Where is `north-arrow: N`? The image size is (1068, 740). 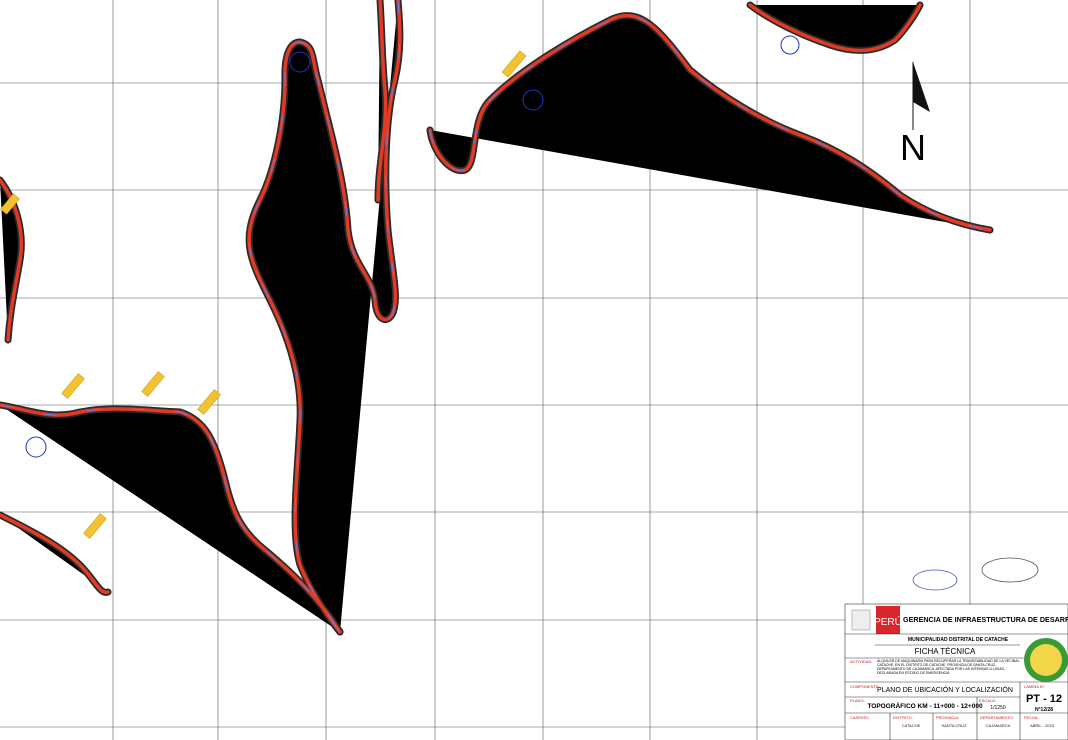
north-arrow: N is located at coordinates (915, 115).